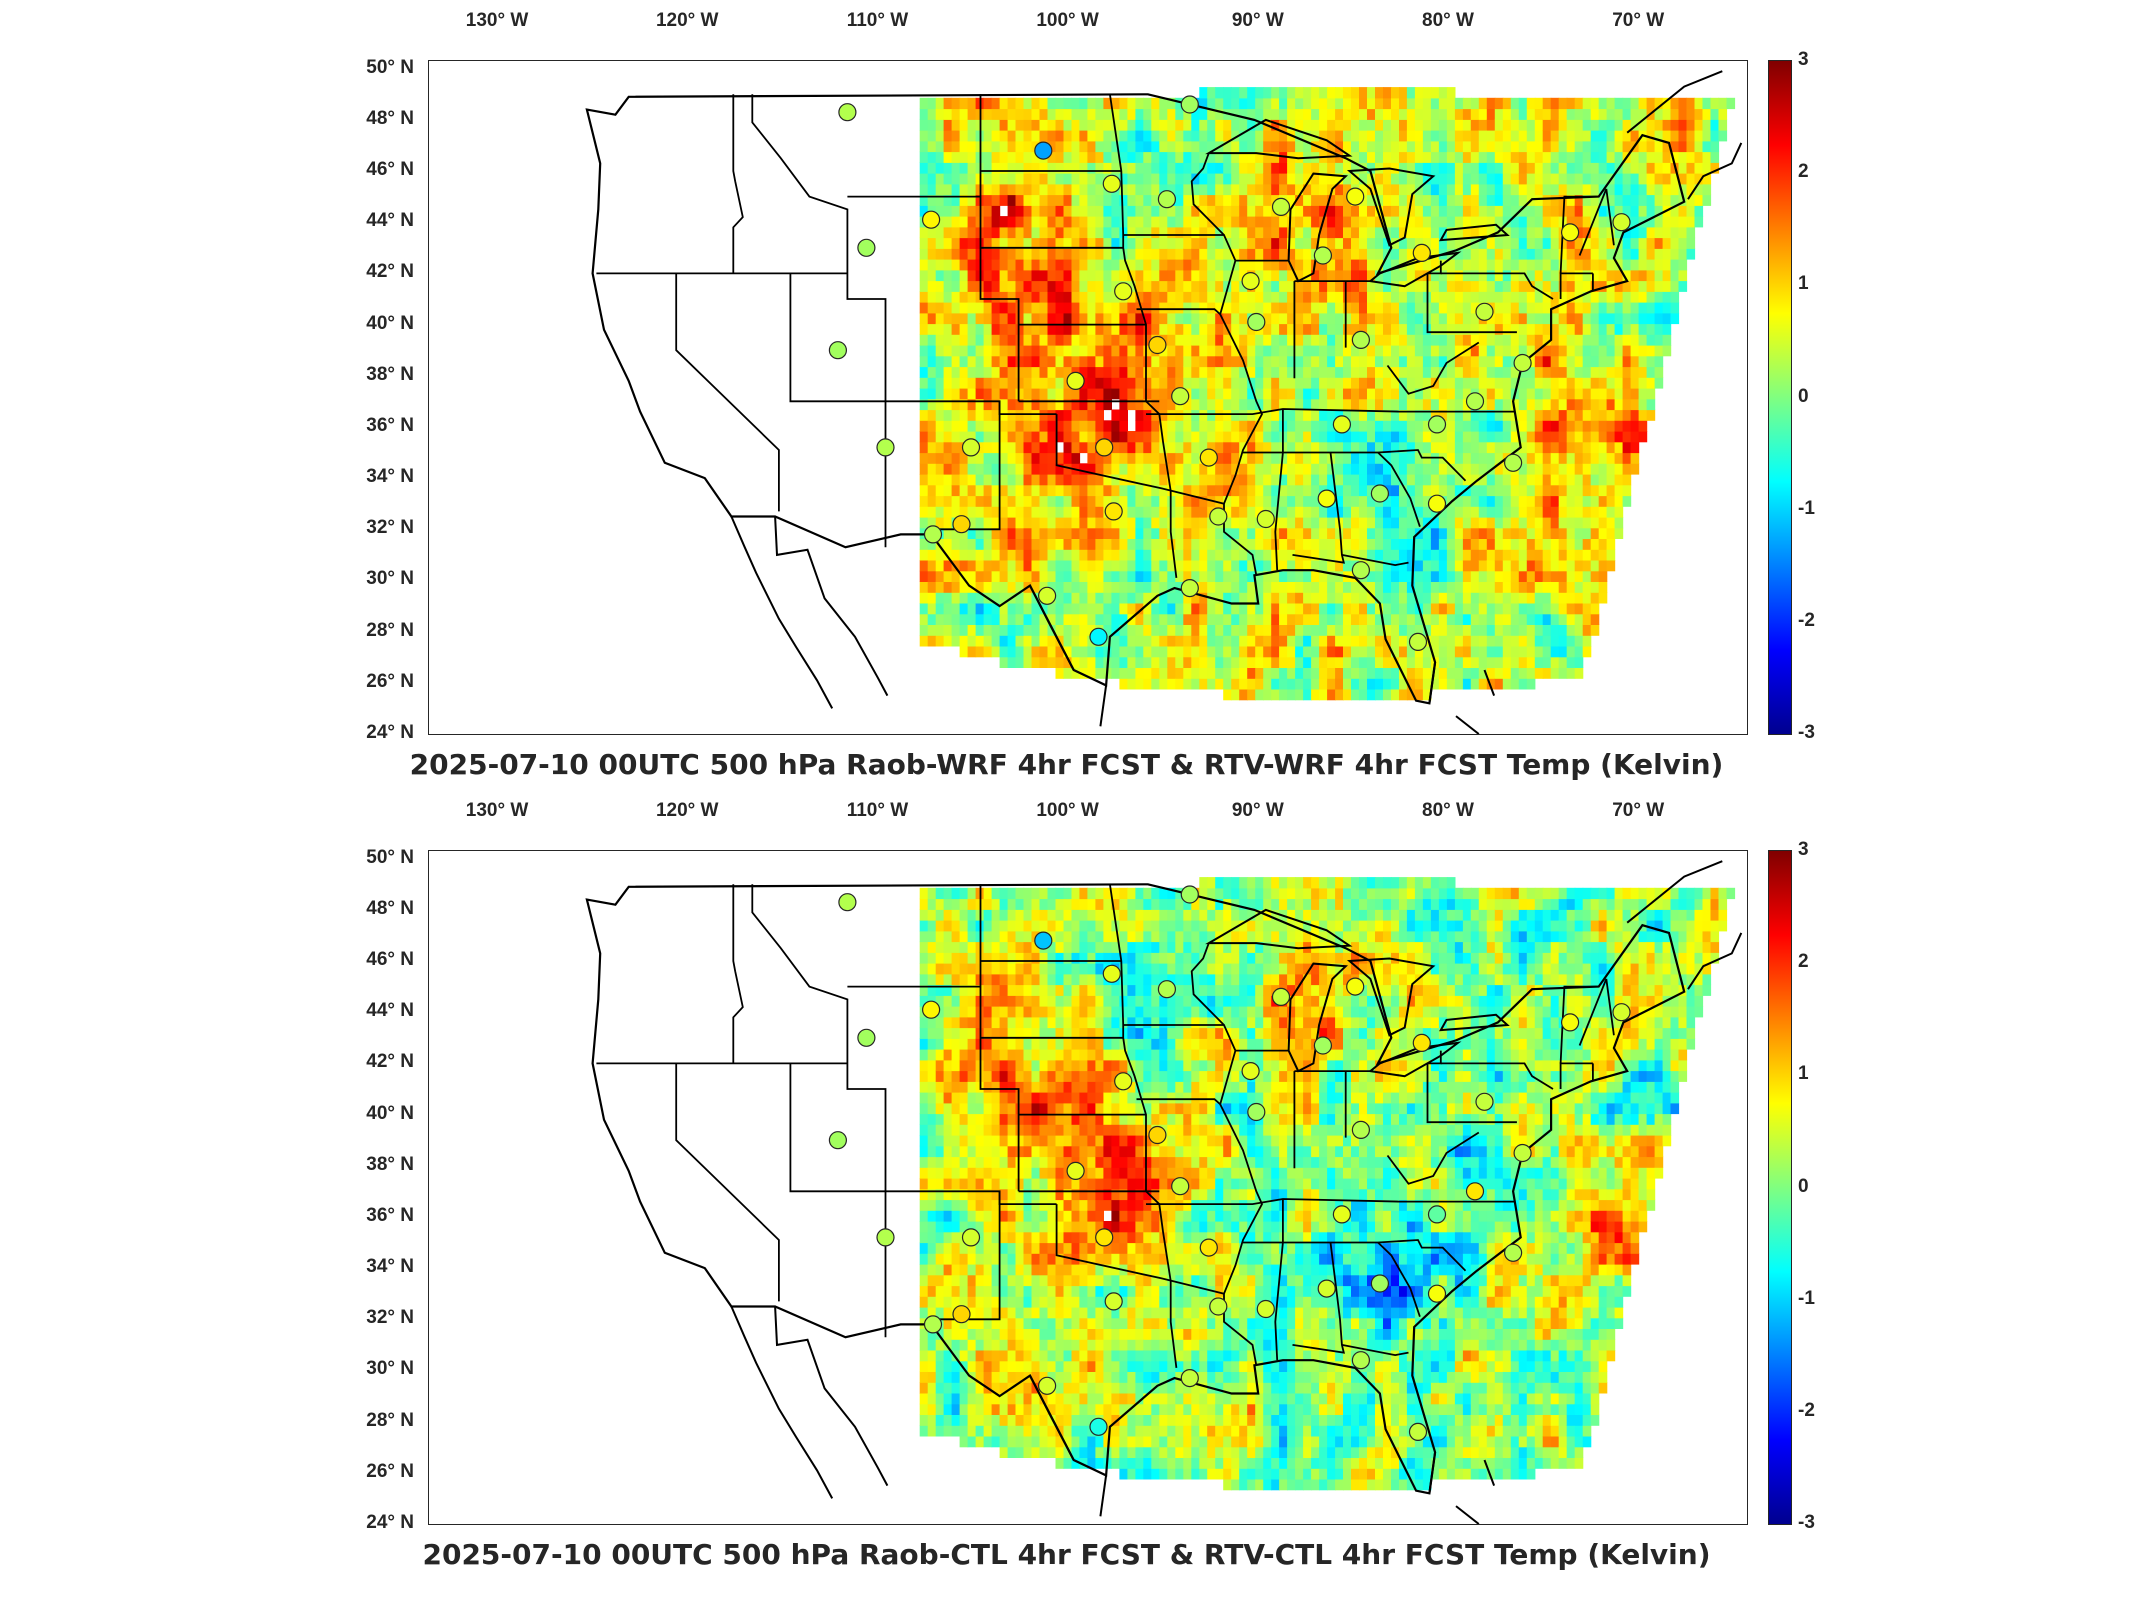 Image resolution: width=2133 pixels, height=1600 pixels. What do you see at coordinates (1448, 810) in the screenshot?
I see `longitude-tick-label: 80° W` at bounding box center [1448, 810].